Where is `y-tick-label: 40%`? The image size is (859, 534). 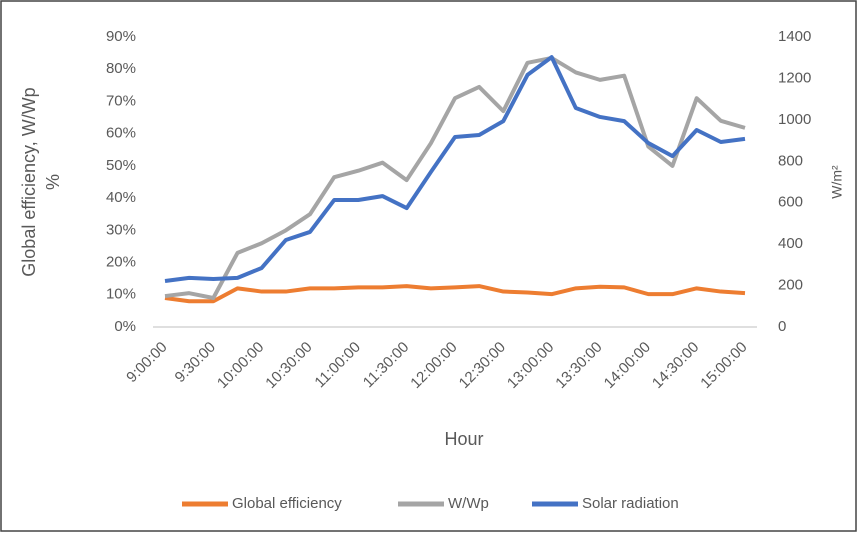 y-tick-label: 40% is located at coordinates (121, 197).